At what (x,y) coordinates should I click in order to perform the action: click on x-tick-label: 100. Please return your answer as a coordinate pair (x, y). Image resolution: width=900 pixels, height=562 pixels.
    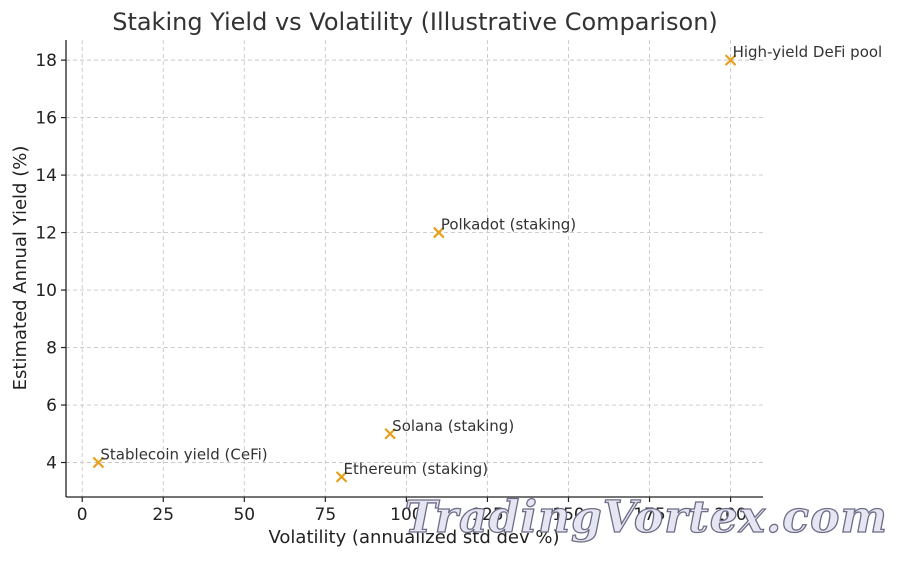
    Looking at the image, I should click on (406, 515).